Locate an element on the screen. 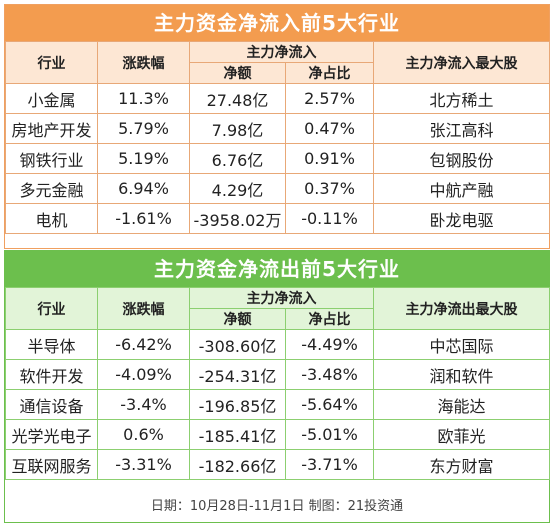 The height and width of the screenshot is (525, 554). table-row: 多元金融 6.94% 4.29亿 0.37% 中航产融 is located at coordinates (277, 188).